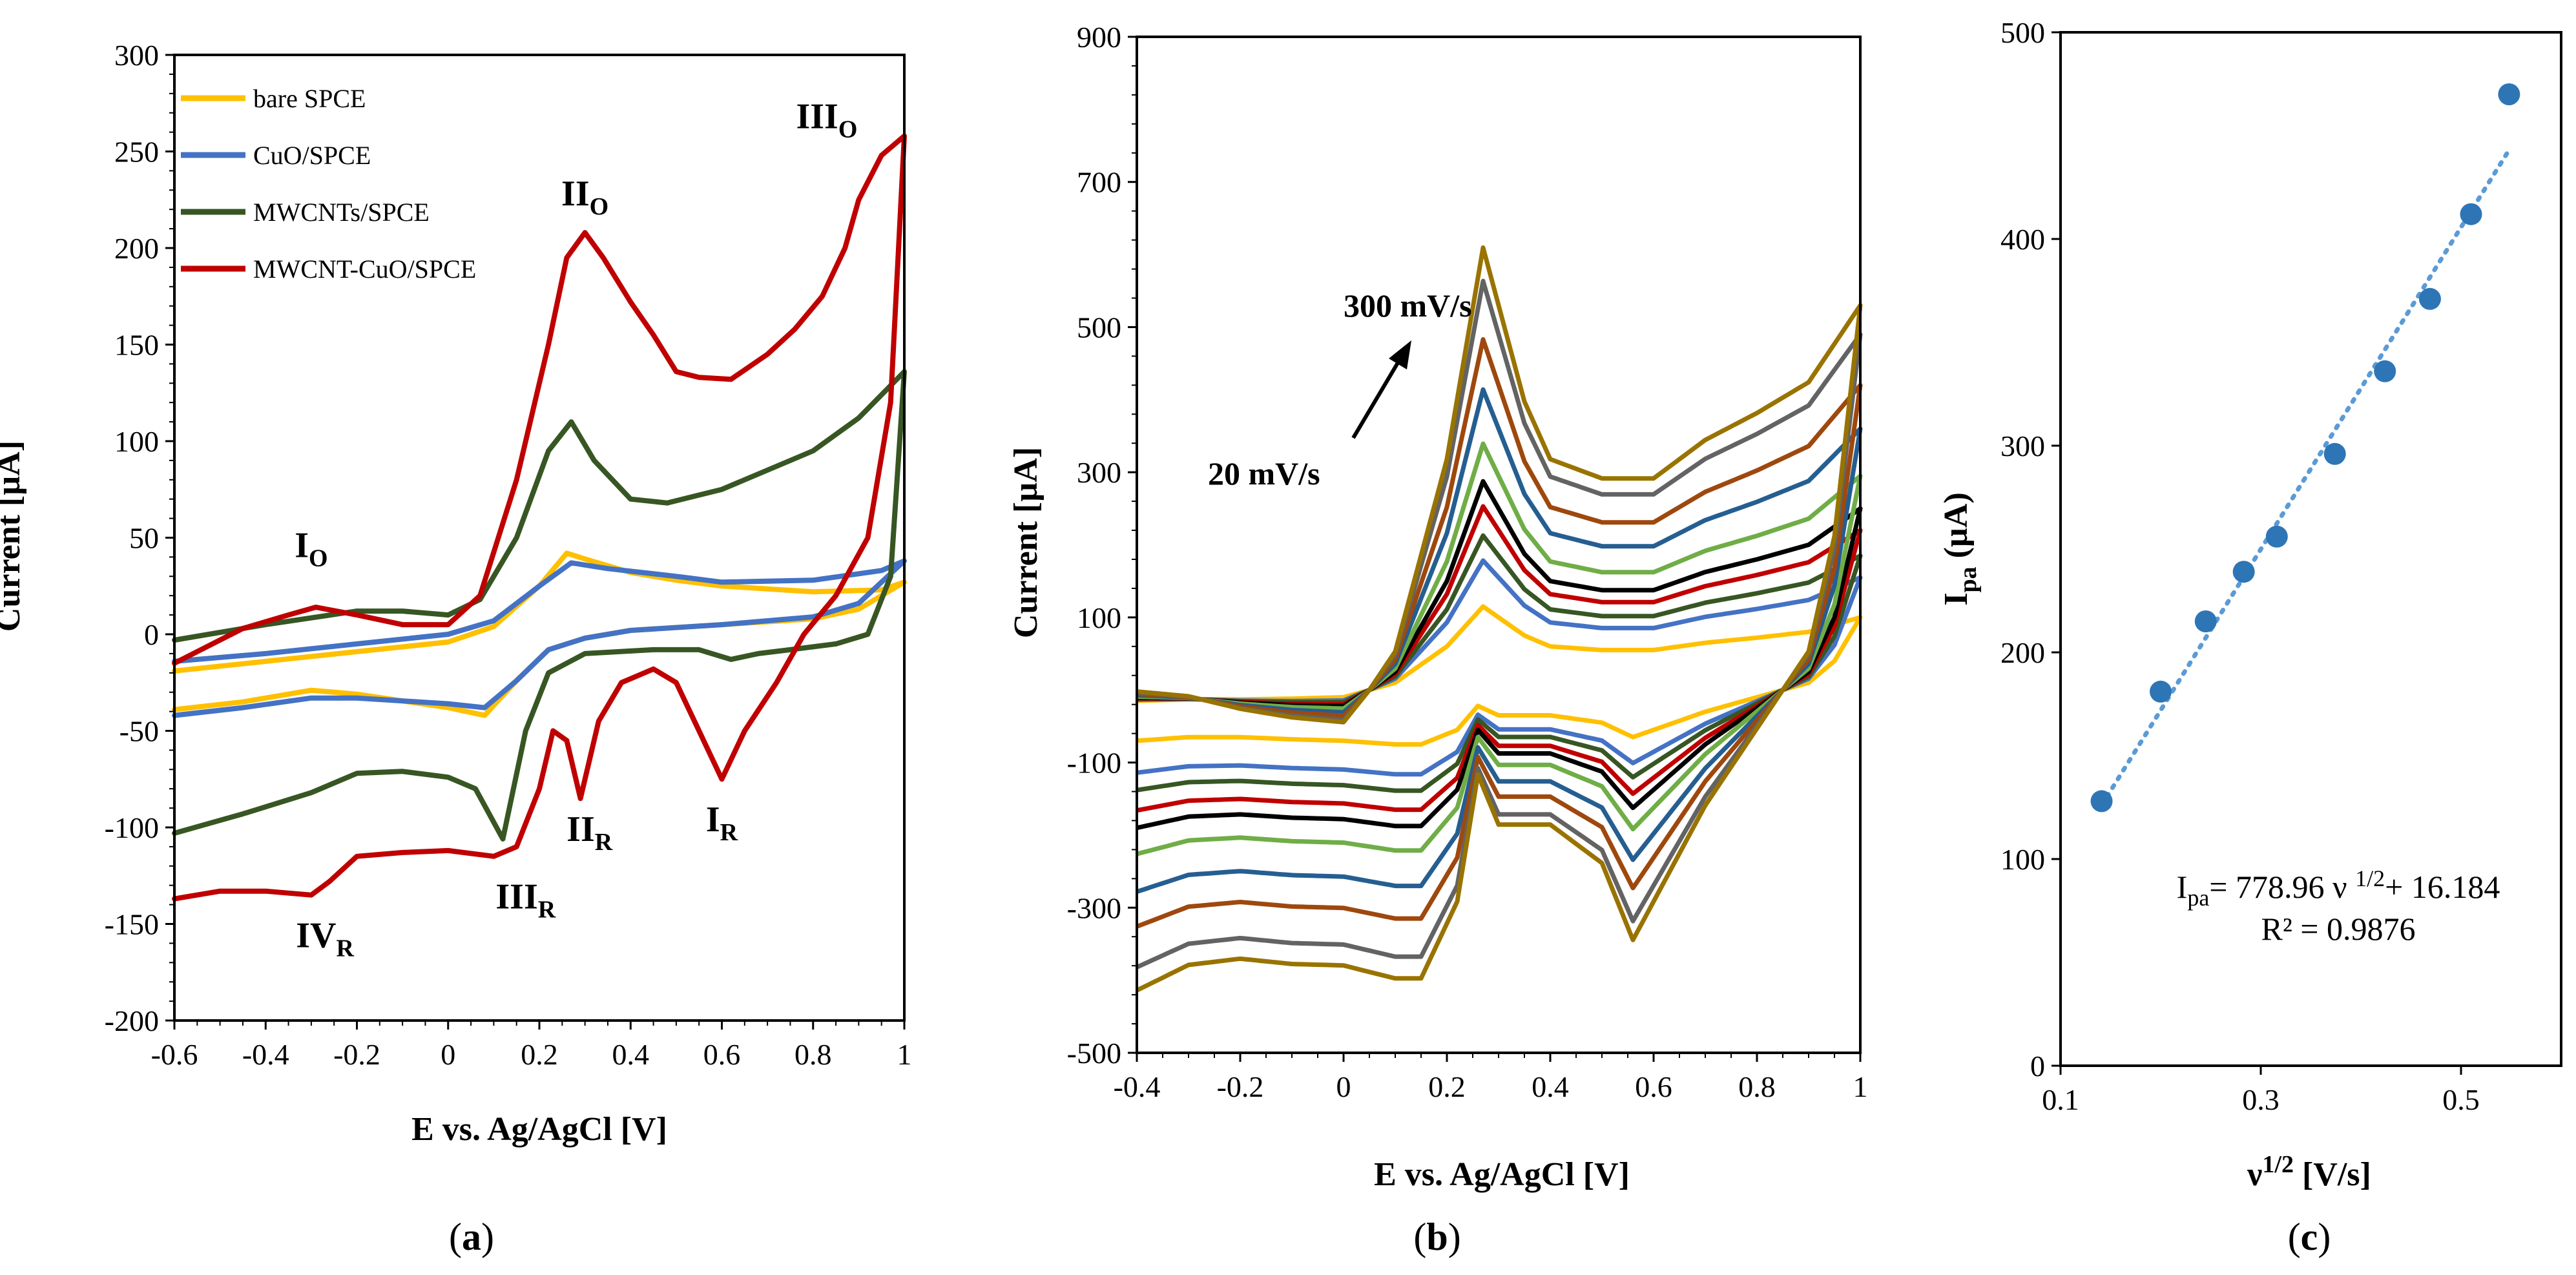  I want to click on panel-a-y-tick-label: 50, so click(144, 538).